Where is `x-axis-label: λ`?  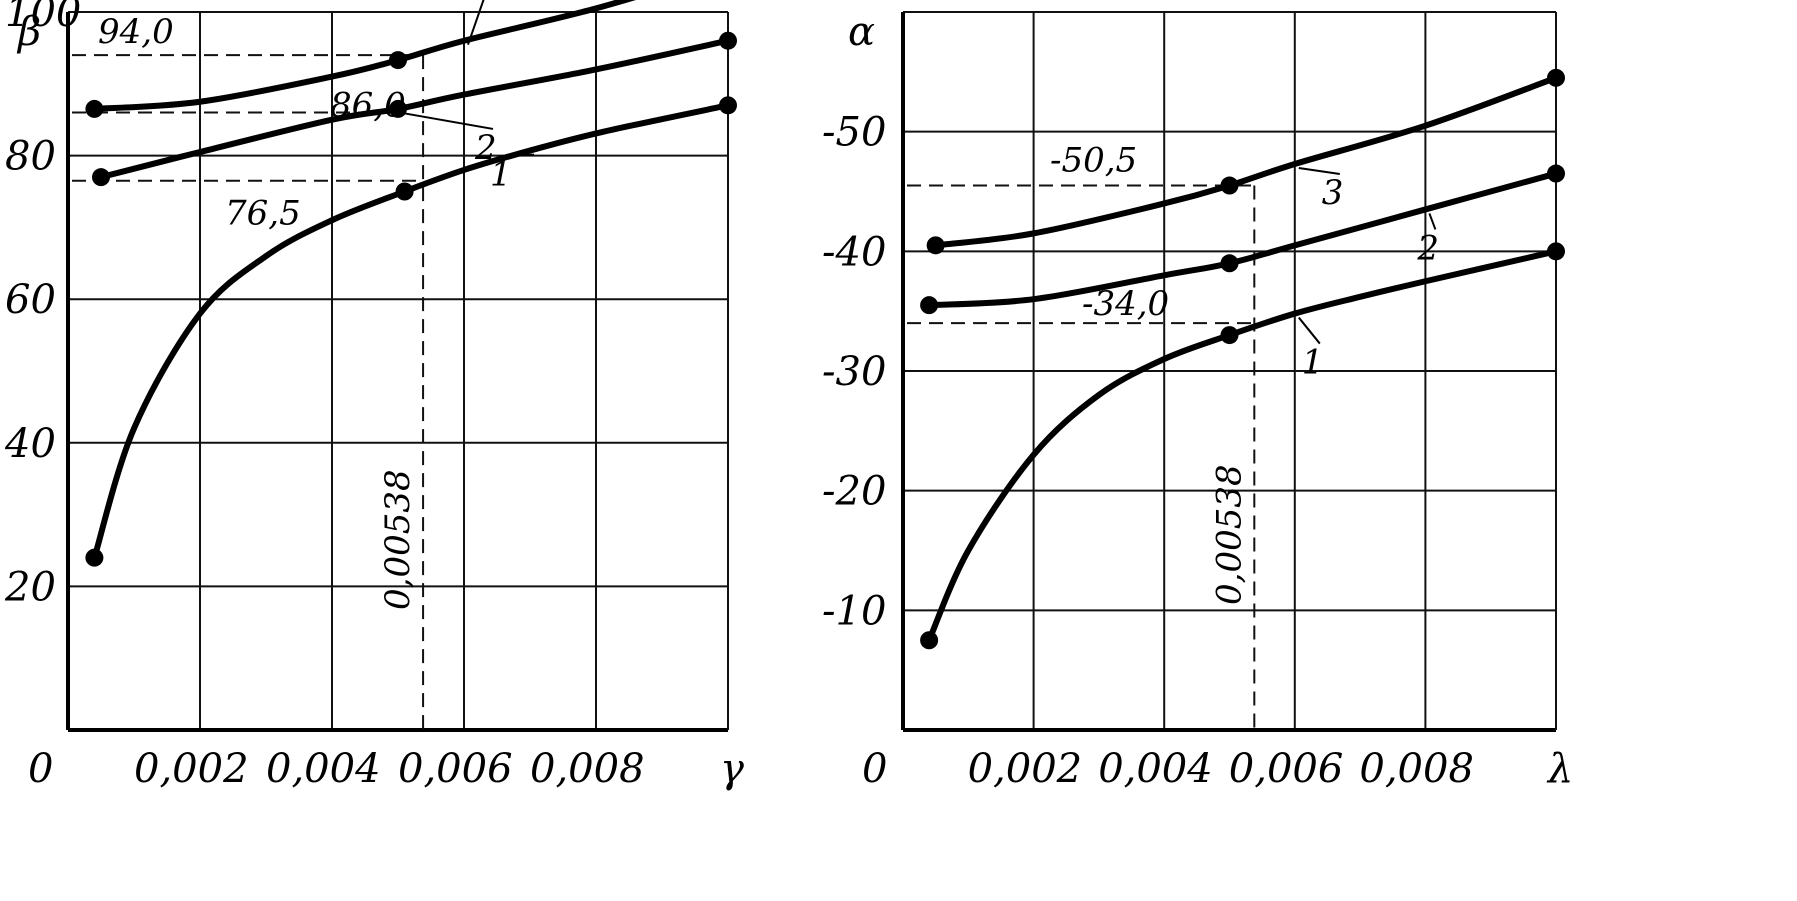 x-axis-label: λ is located at coordinates (1559, 769).